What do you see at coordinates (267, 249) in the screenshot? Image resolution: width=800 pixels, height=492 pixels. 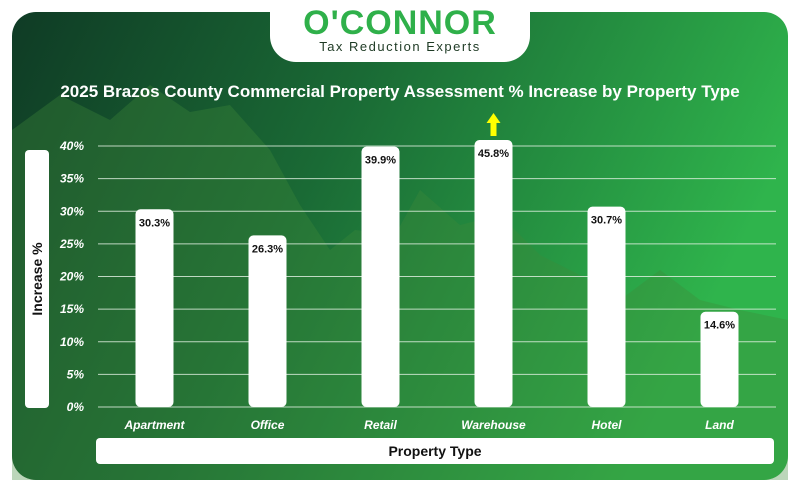 I see `bar-value-label: 26.3%` at bounding box center [267, 249].